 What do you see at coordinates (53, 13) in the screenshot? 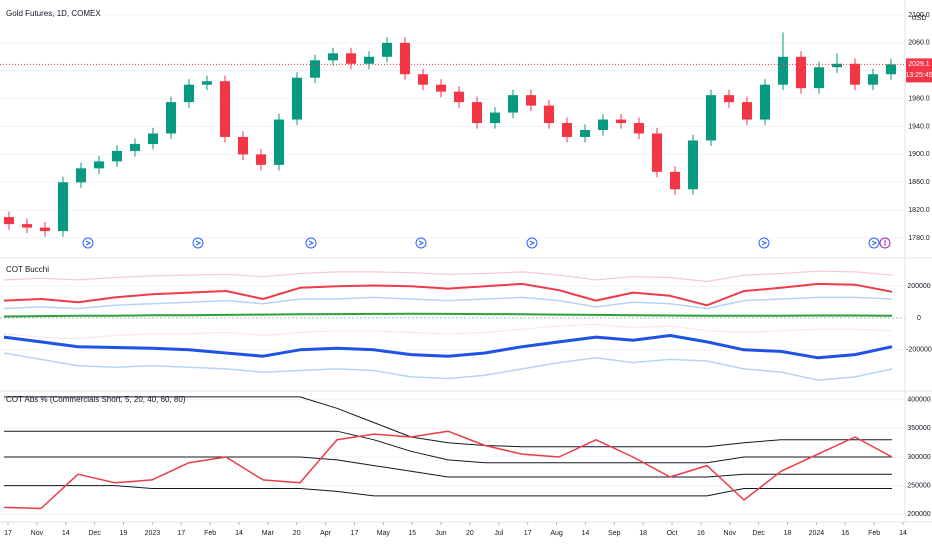
I see `pane-title: Gold Futures, 1D, COMEX` at bounding box center [53, 13].